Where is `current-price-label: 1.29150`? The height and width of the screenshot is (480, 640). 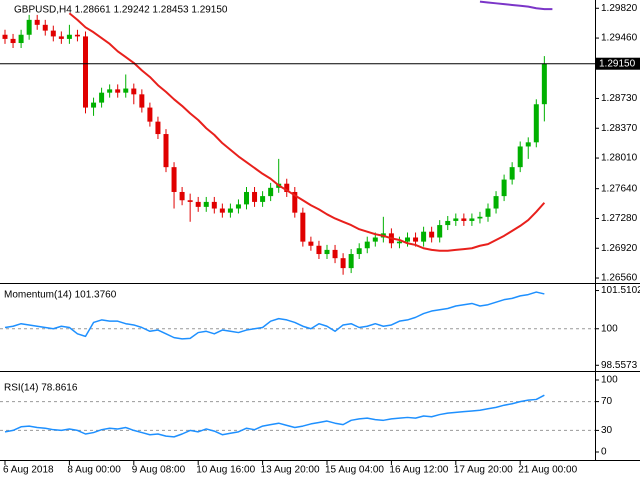
current-price-label: 1.29150 is located at coordinates (617, 63).